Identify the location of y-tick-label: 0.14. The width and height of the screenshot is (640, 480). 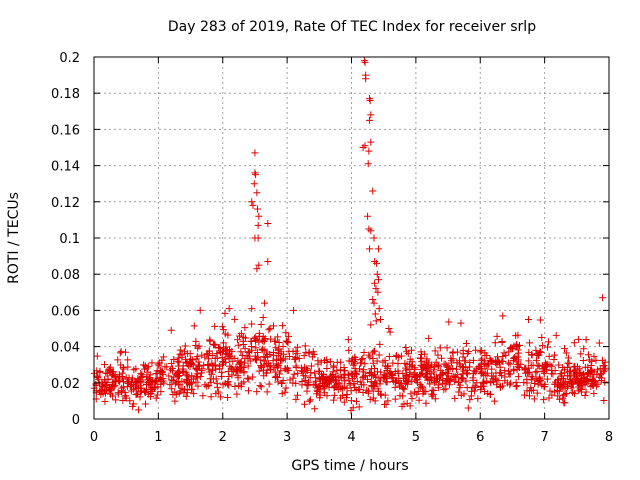
(65, 167).